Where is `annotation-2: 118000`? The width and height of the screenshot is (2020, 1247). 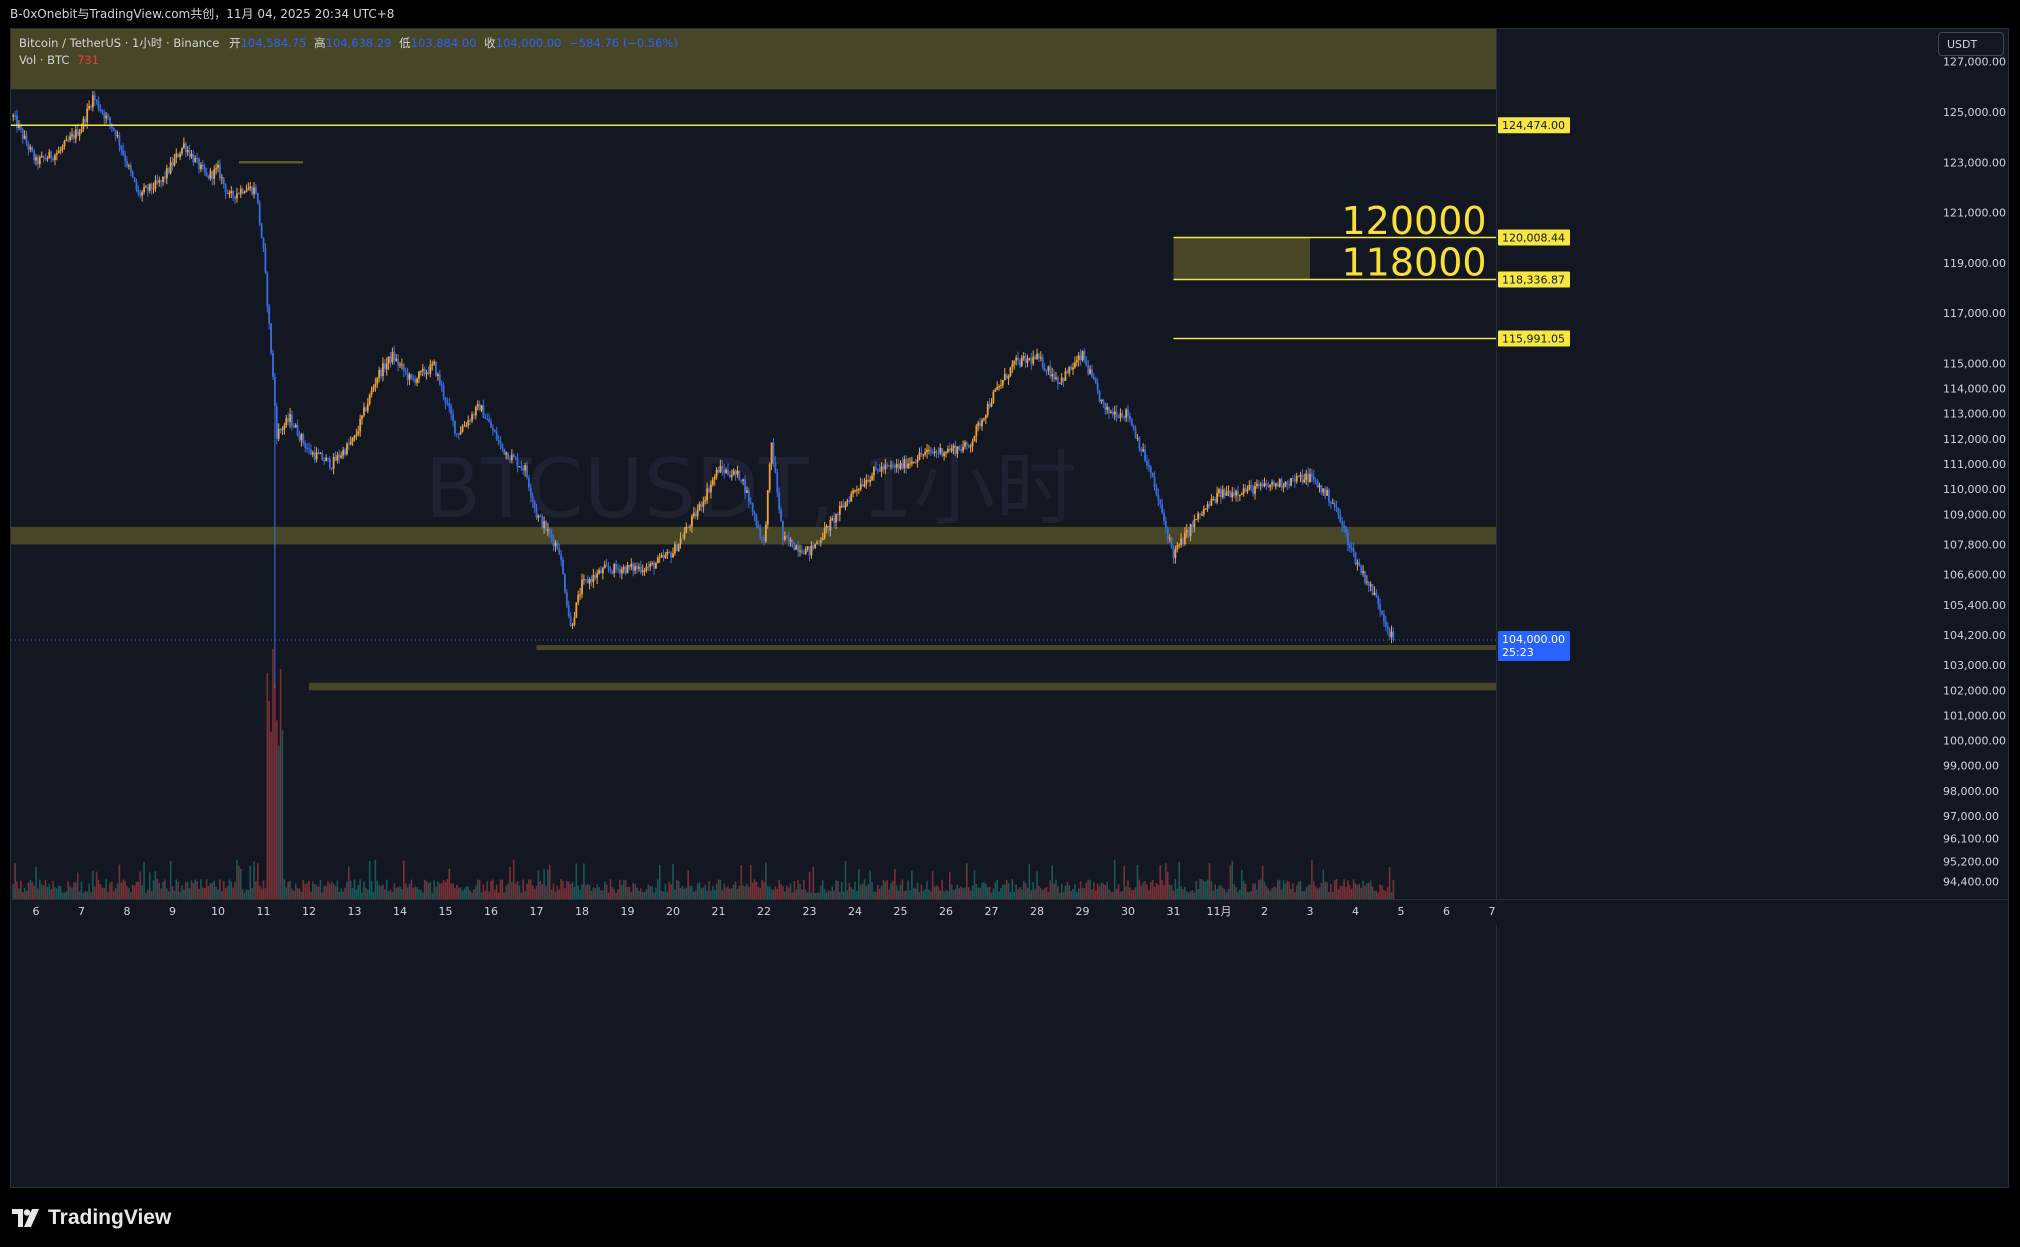 annotation-2: 118000 is located at coordinates (1414, 263).